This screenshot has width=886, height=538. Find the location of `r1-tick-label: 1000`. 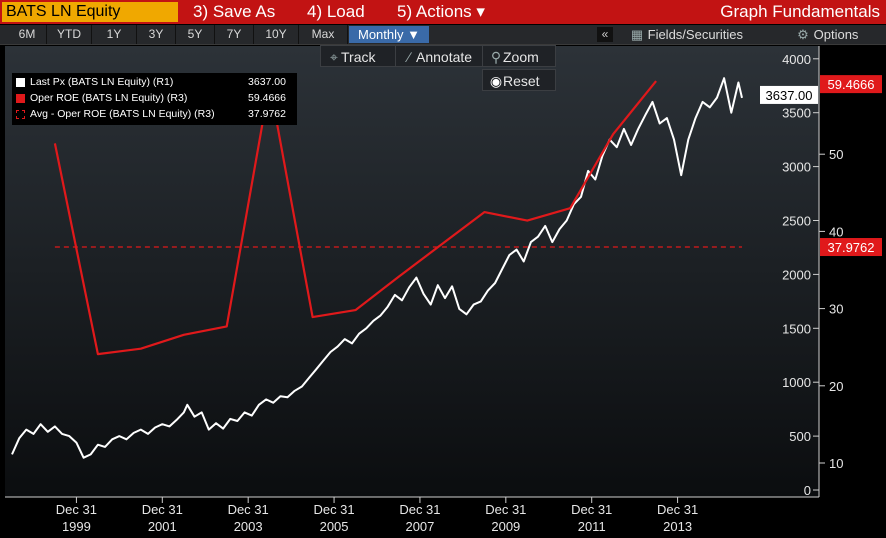

r1-tick-label: 1000 is located at coordinates (796, 382).